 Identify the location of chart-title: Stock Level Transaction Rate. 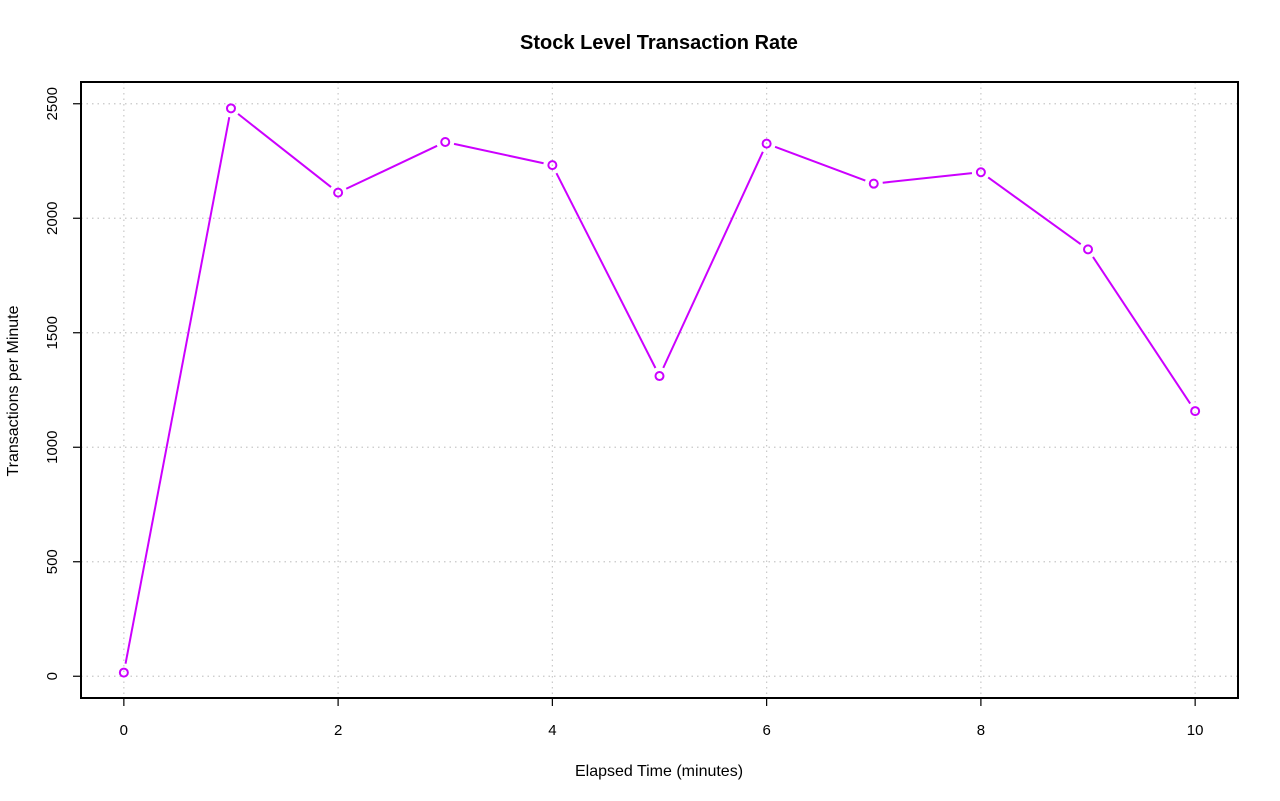
(659, 43).